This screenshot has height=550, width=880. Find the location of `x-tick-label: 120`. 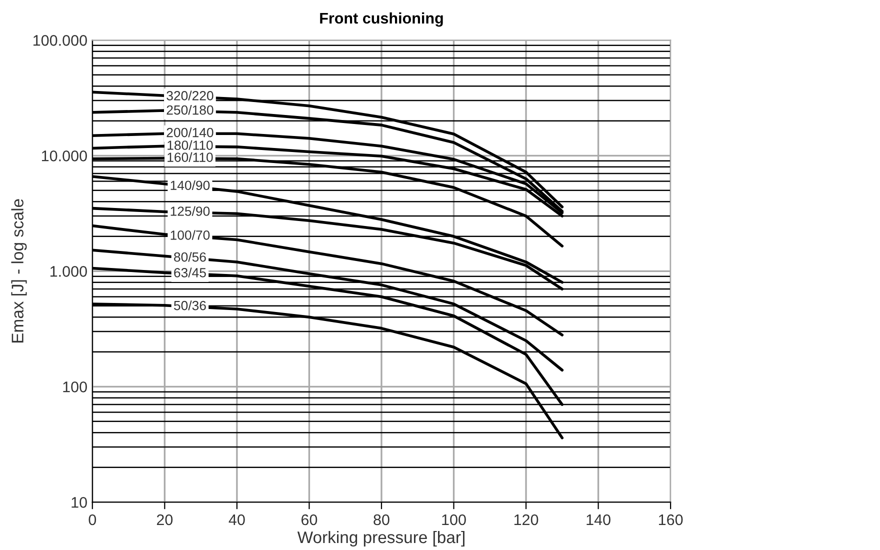

x-tick-label: 120 is located at coordinates (526, 520).